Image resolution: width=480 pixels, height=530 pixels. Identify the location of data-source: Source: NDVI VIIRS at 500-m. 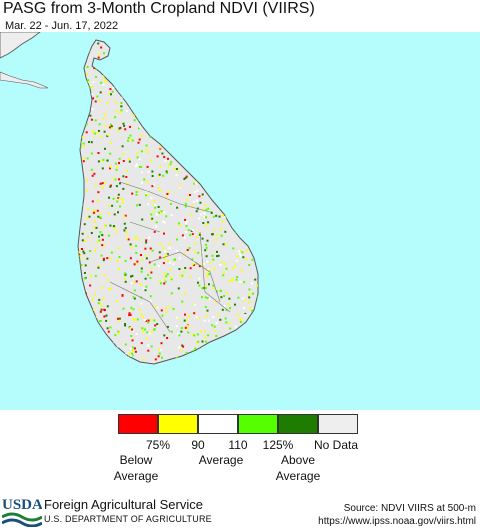
(409, 508).